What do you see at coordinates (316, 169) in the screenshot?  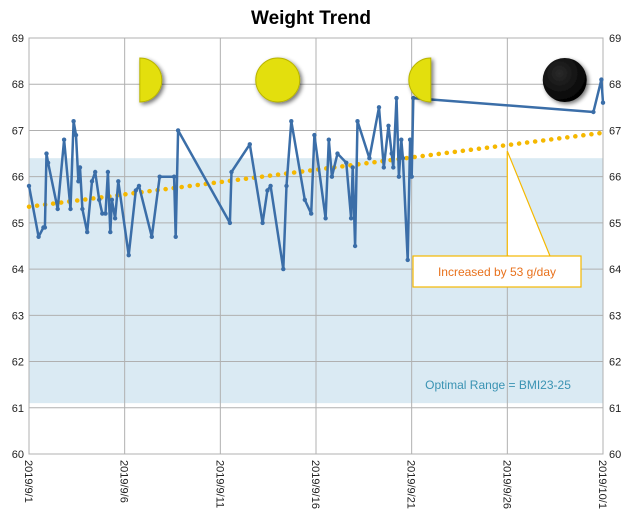 I see `trend-line` at bounding box center [316, 169].